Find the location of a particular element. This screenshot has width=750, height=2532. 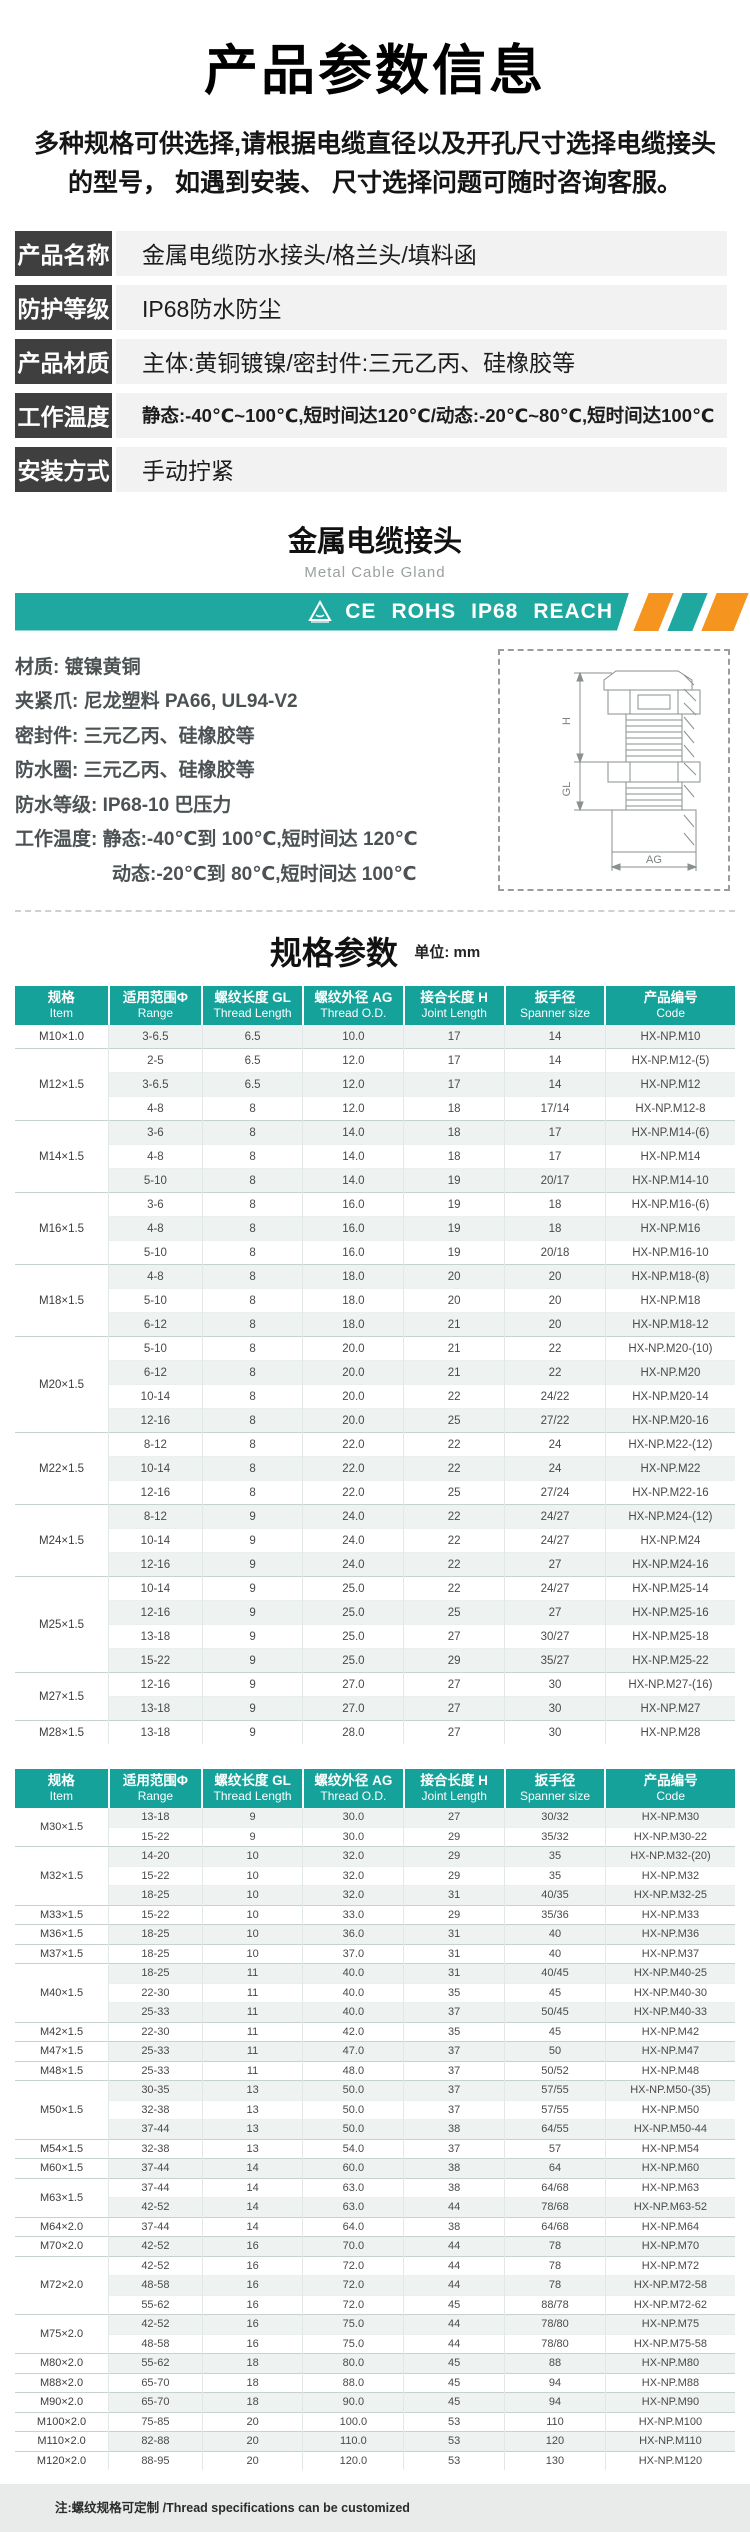

table-cell: 20/18 is located at coordinates (555, 1252).